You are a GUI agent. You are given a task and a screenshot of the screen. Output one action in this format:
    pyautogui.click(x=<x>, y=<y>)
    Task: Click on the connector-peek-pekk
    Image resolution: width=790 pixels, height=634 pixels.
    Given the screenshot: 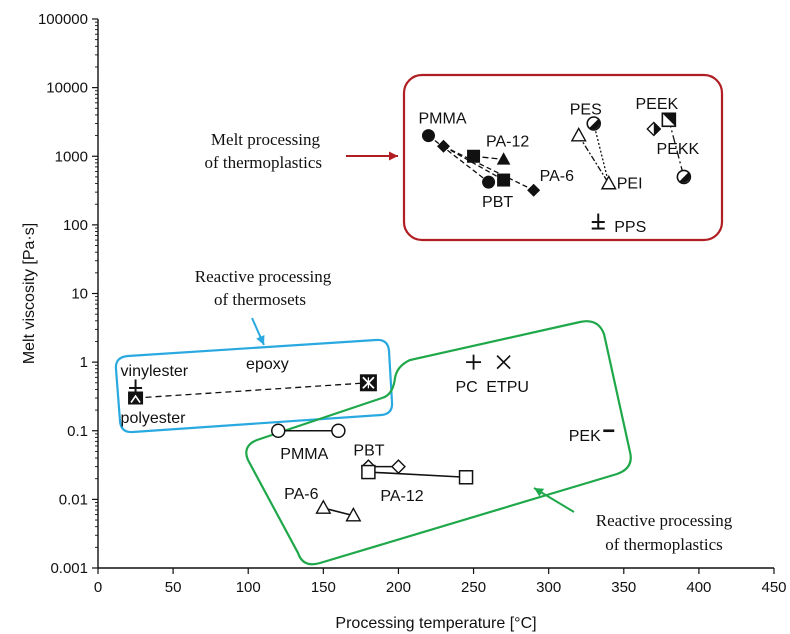 What is the action you would take?
    pyautogui.click(x=676, y=148)
    